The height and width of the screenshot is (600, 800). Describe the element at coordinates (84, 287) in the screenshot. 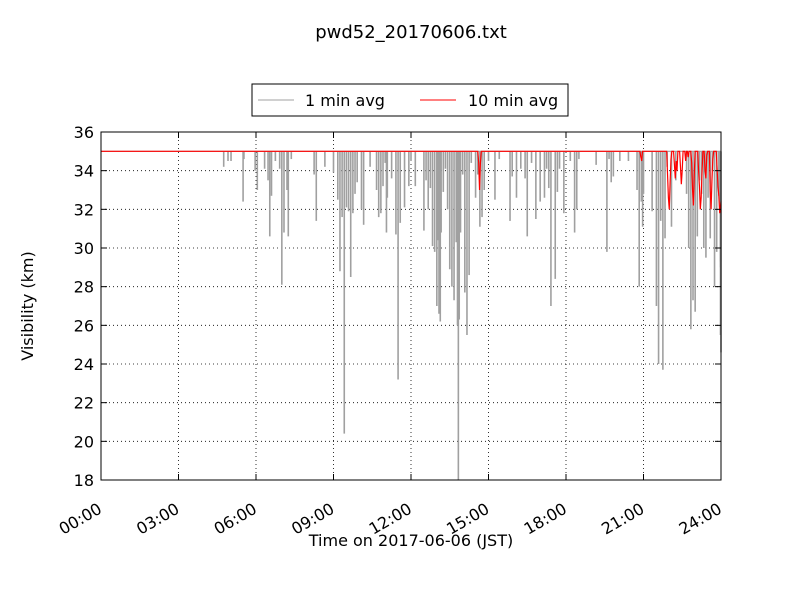

I see `y-tick-label: 28` at that location.